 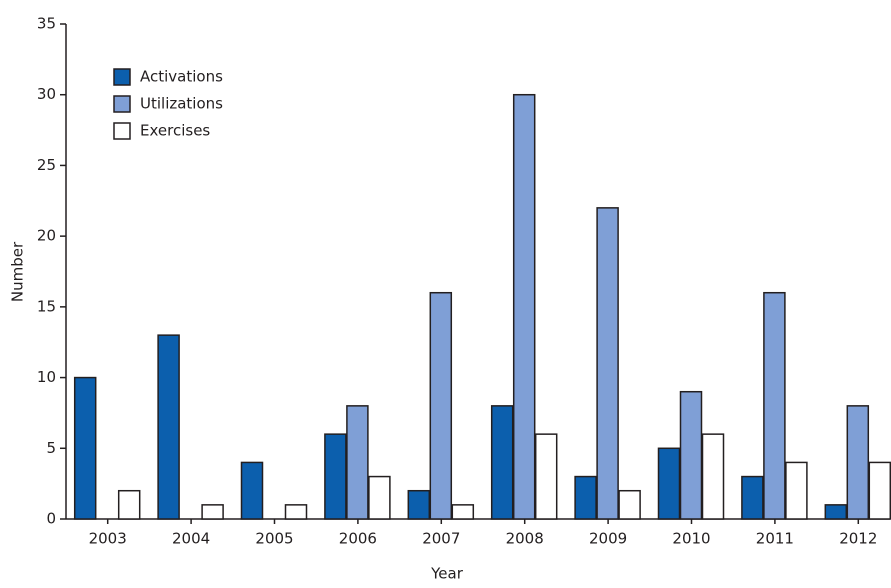 What do you see at coordinates (51, 448) in the screenshot?
I see `y-tick-label: 5` at bounding box center [51, 448].